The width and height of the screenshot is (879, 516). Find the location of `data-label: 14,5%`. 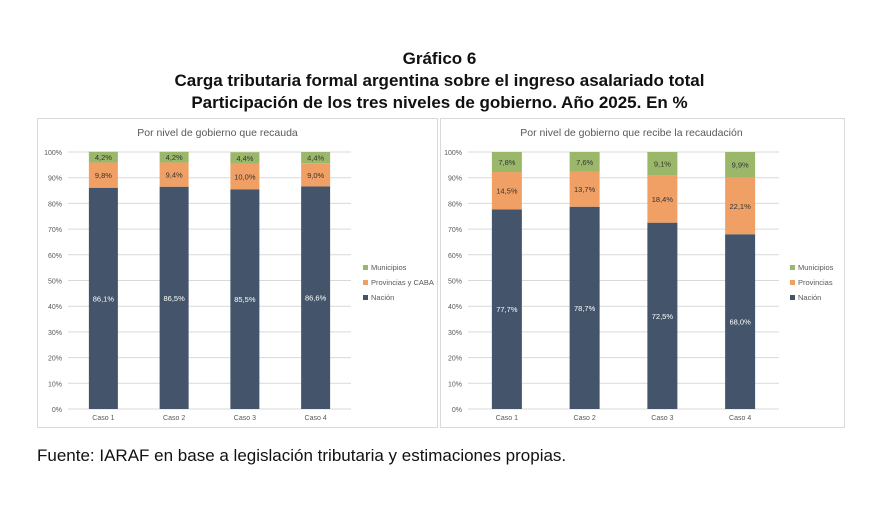

data-label: 14,5% is located at coordinates (507, 191).